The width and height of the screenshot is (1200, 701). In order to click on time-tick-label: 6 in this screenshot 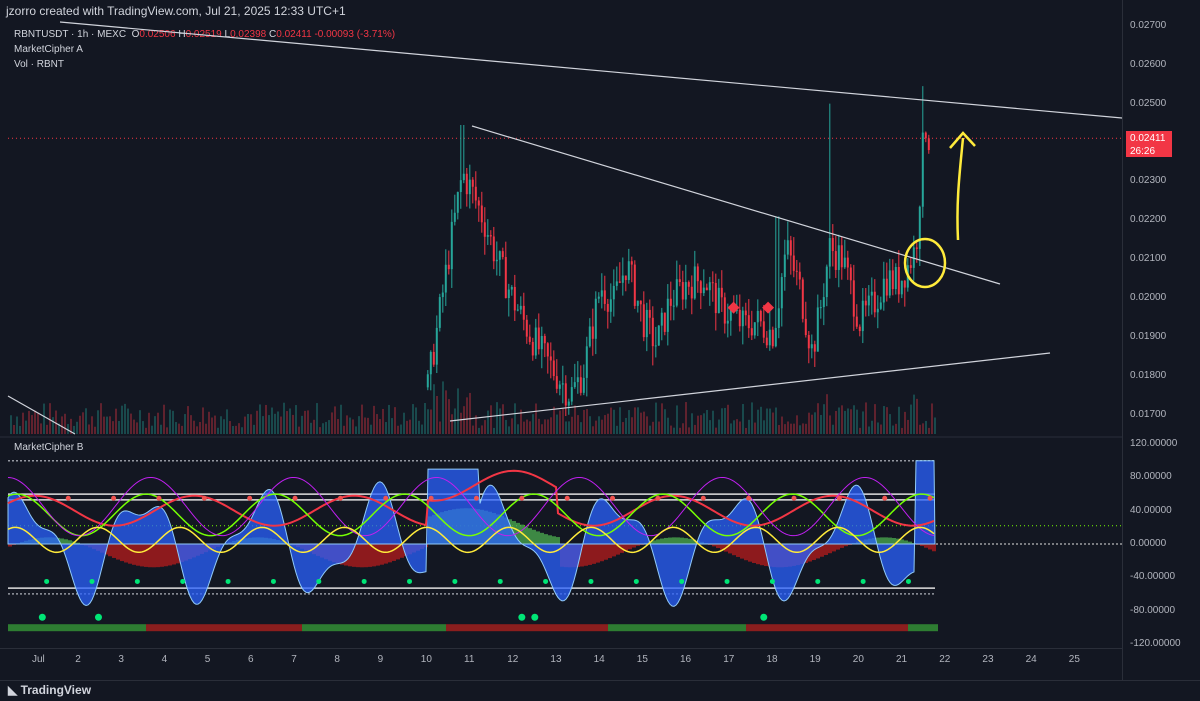, I will do `click(251, 659)`.